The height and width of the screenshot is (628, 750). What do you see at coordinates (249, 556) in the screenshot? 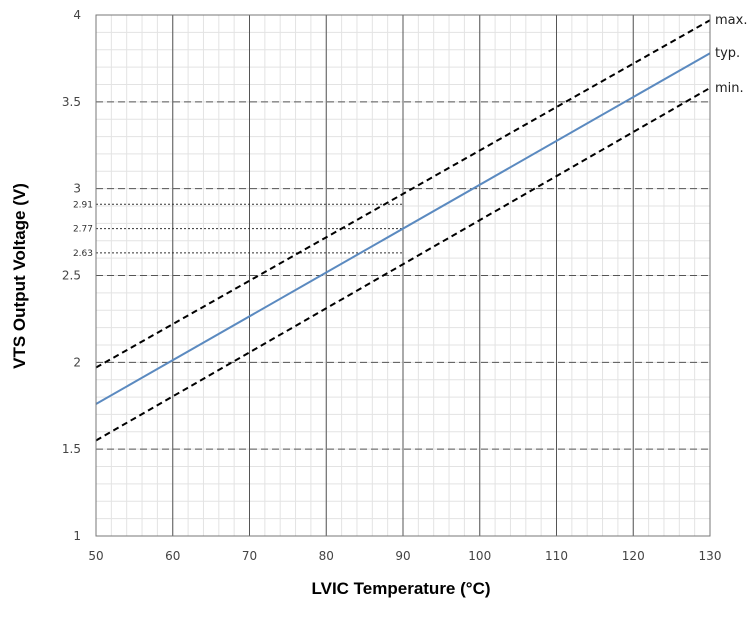
I see `x-tick-label: 70` at bounding box center [249, 556].